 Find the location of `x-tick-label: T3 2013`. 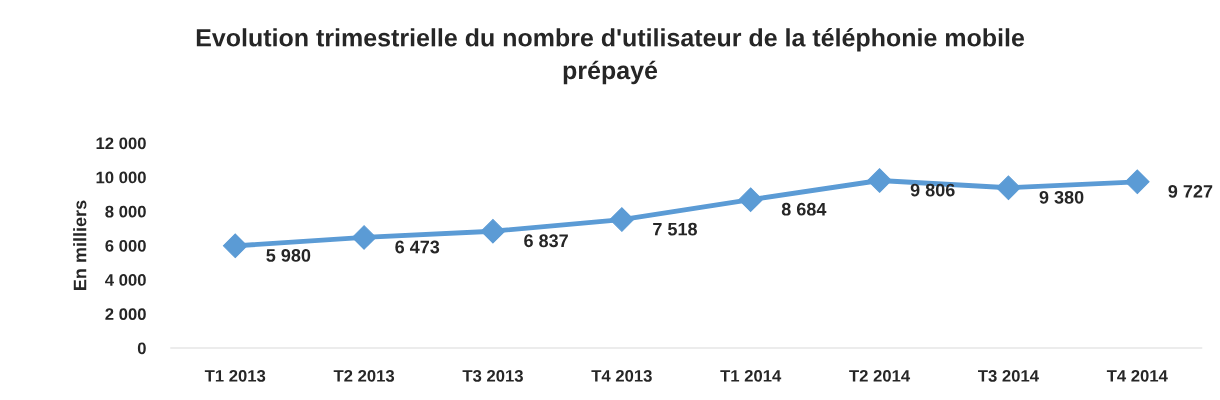

x-tick-label: T3 2013 is located at coordinates (492, 375).